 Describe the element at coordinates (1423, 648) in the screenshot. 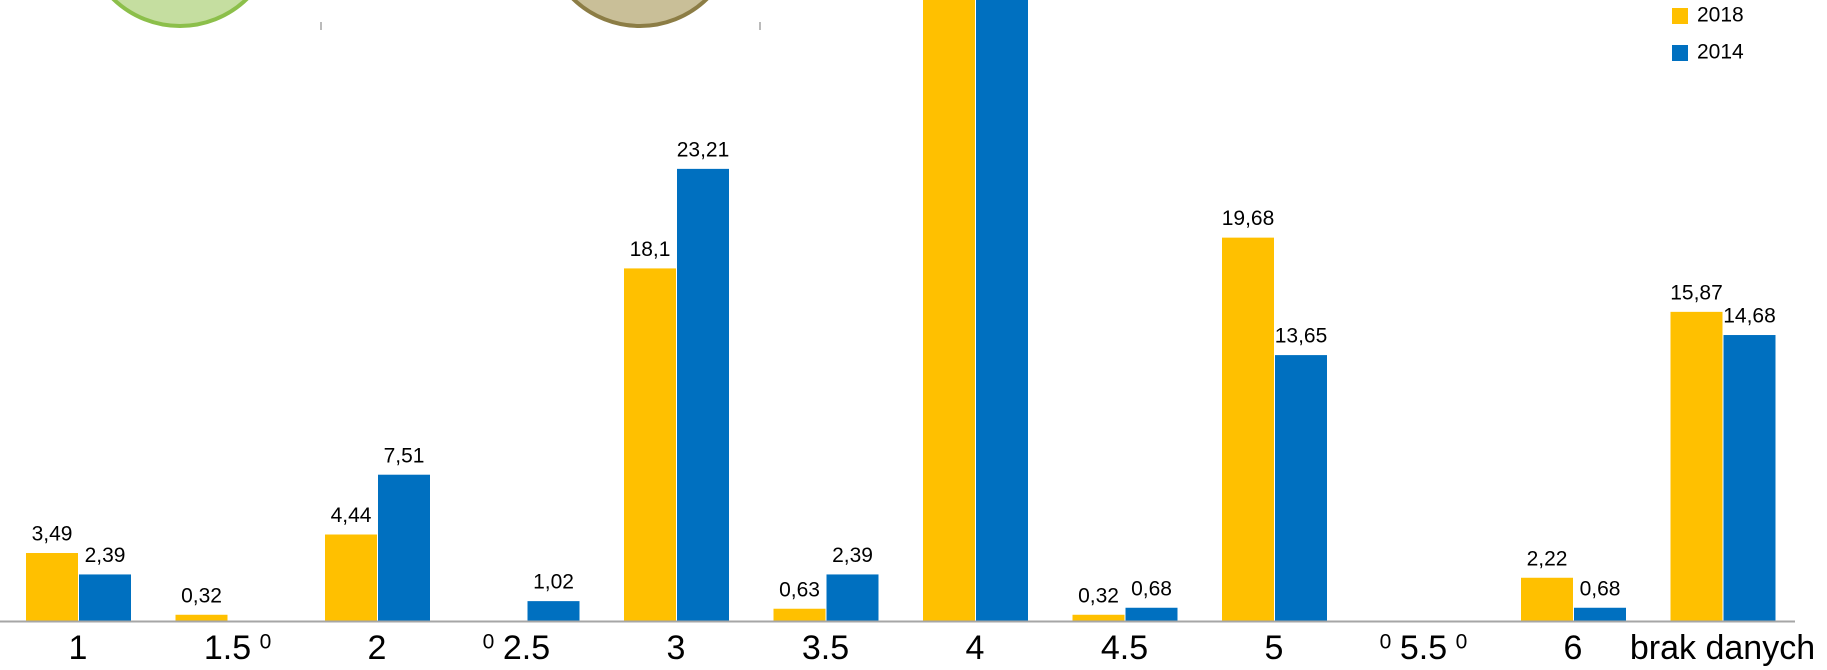

I see `x-tick-label: 5.5` at that location.